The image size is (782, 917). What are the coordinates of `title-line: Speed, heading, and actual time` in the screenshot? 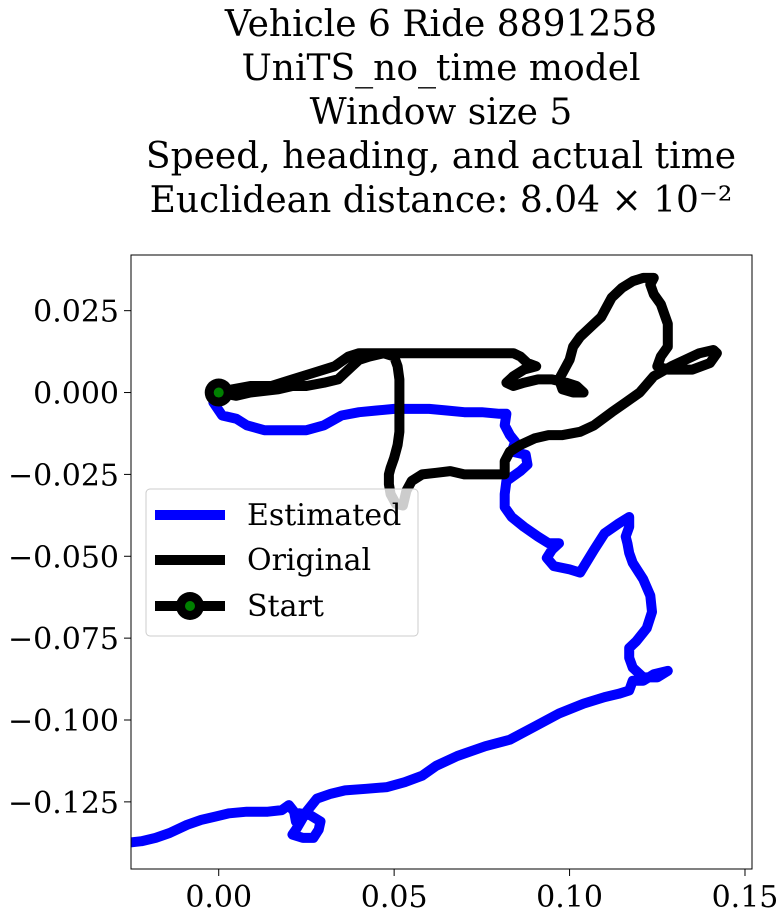 It's located at (441, 156).